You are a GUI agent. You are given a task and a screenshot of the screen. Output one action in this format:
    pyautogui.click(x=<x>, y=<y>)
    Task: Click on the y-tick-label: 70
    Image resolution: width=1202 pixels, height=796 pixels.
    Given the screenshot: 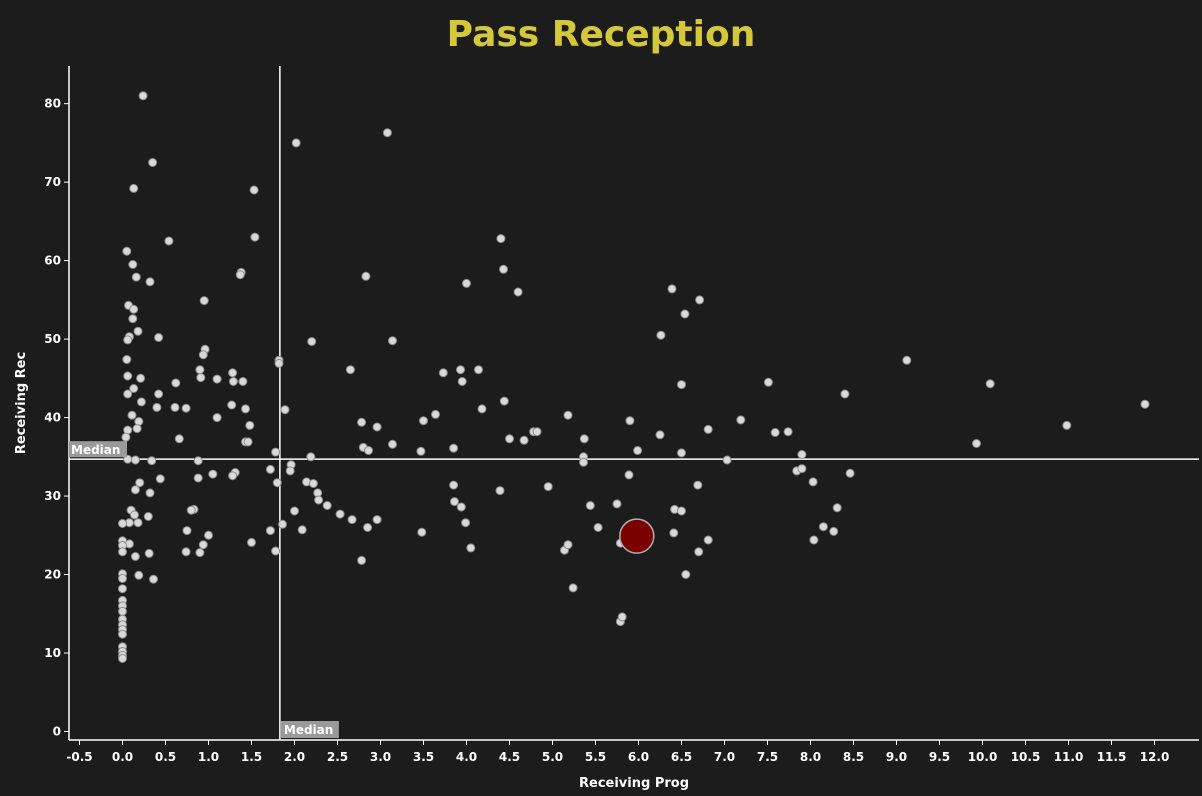 What is the action you would take?
    pyautogui.click(x=52, y=182)
    